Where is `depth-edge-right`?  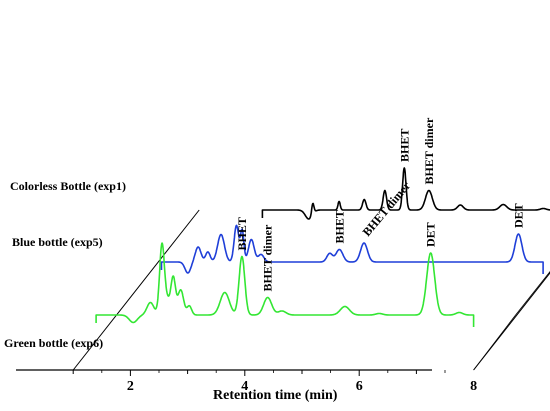
depth-edge-right is located at coordinates (511, 321).